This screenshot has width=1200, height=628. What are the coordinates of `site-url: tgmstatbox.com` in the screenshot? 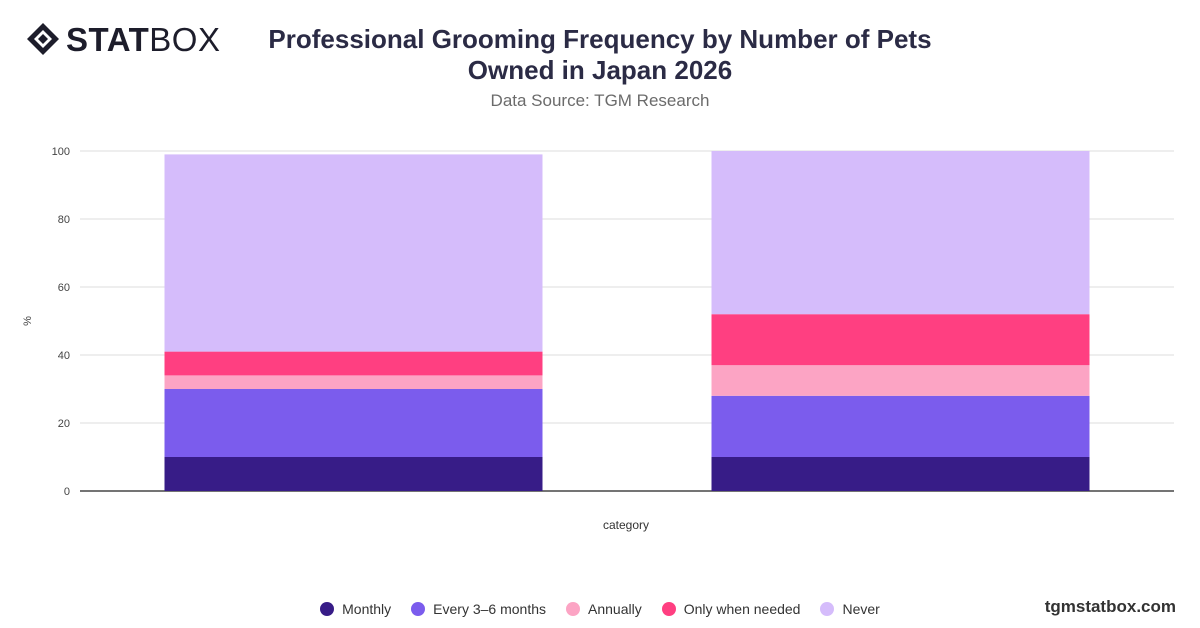 It's located at (1110, 606).